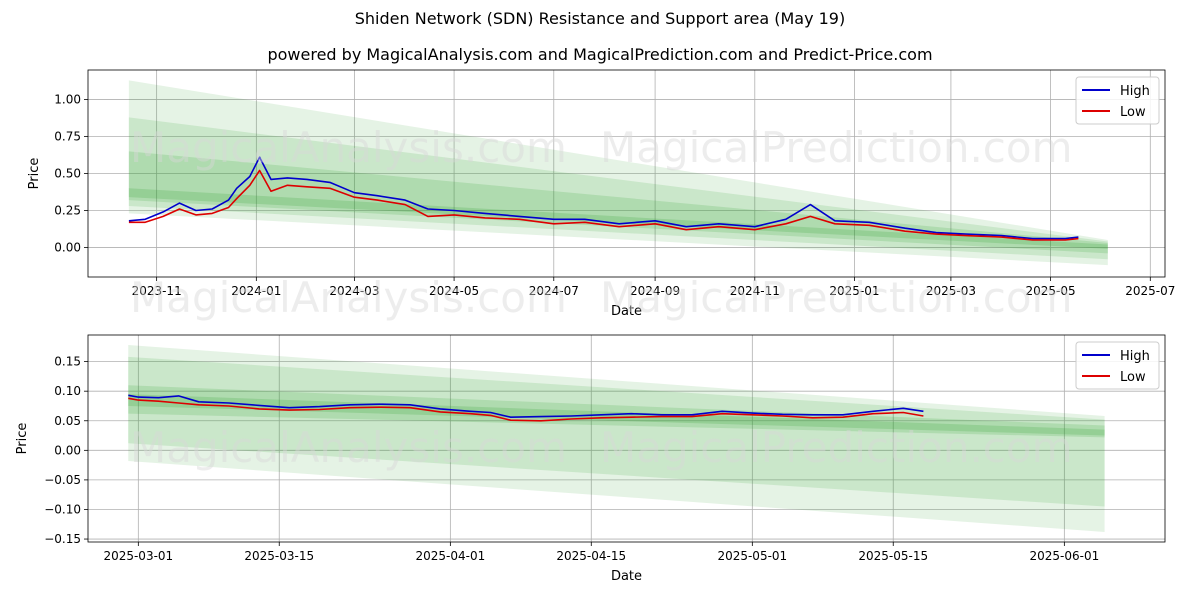 This screenshot has width=1200, height=600. I want to click on x-tick: 2025-03-15, so click(279, 552).